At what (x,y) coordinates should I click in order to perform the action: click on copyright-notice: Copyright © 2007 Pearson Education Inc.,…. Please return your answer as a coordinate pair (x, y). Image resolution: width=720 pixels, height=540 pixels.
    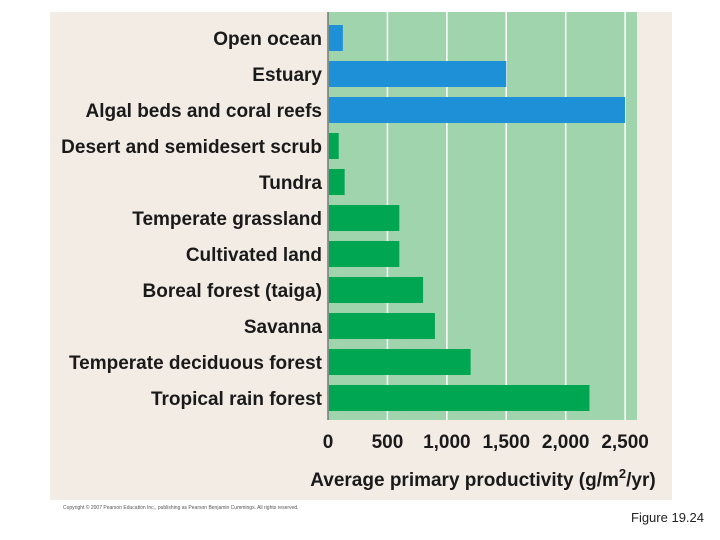
    Looking at the image, I should click on (181, 508).